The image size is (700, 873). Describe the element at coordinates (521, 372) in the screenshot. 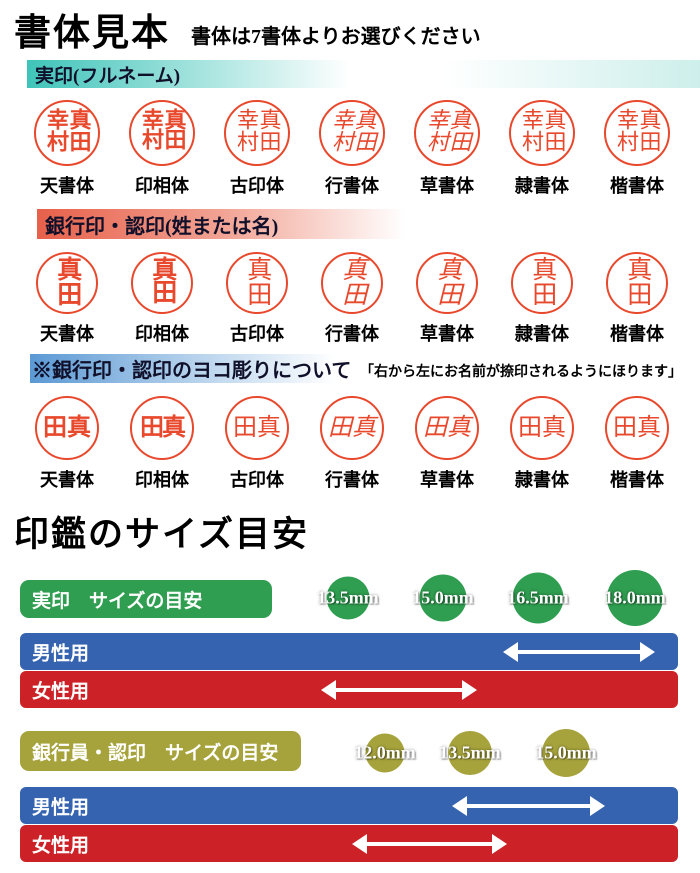

I see `yoko-carving-note: 「右から左にお名前が捺印されるようにほります」` at that location.